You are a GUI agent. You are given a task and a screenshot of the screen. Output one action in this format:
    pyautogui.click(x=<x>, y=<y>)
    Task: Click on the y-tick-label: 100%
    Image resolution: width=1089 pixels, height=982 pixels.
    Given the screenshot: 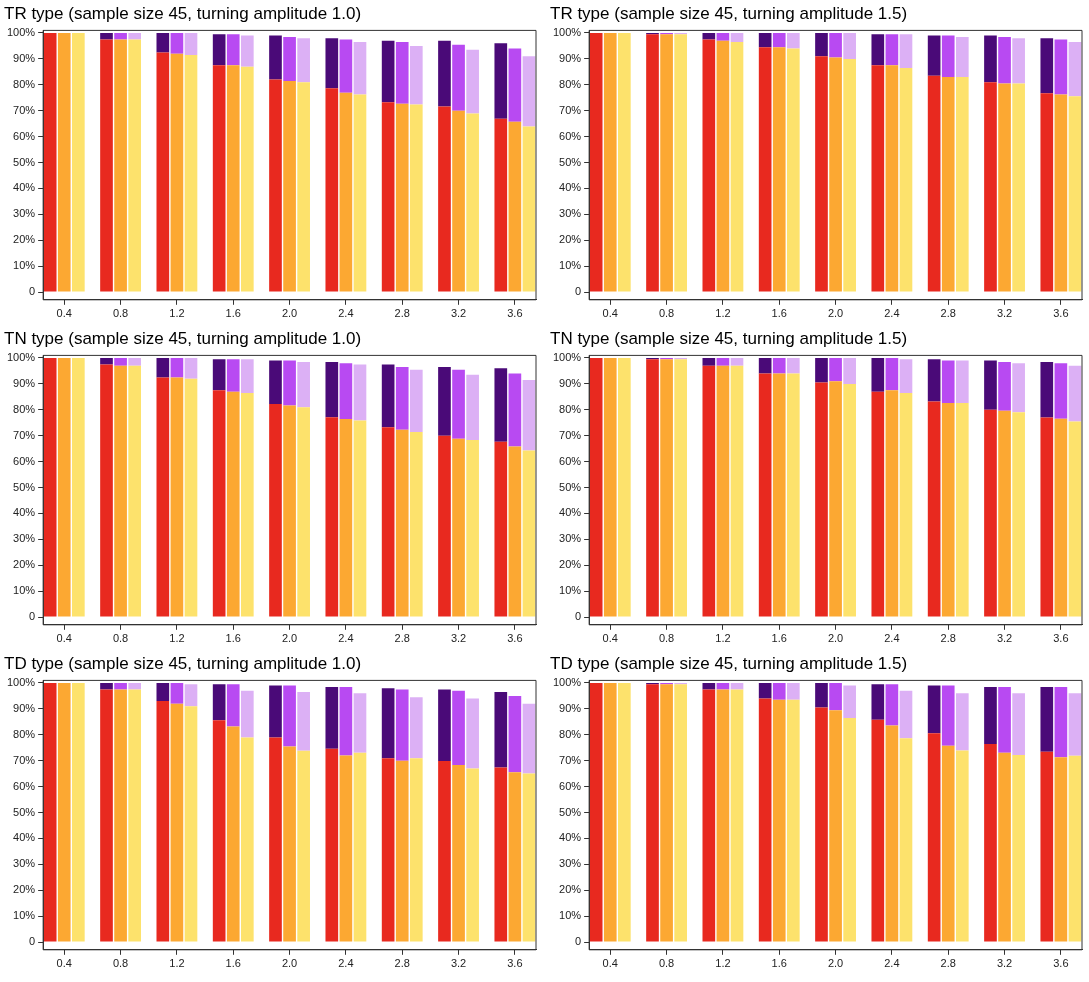 What is the action you would take?
    pyautogui.click(x=21, y=357)
    